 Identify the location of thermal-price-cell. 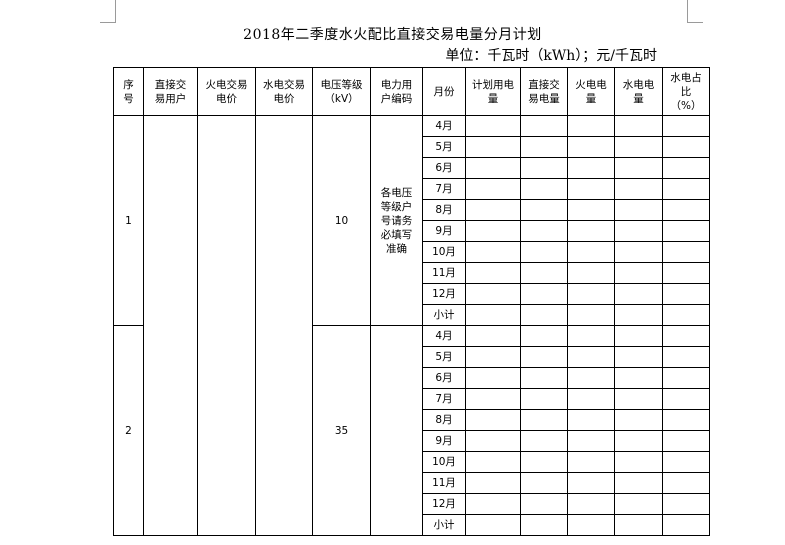
(226, 325).